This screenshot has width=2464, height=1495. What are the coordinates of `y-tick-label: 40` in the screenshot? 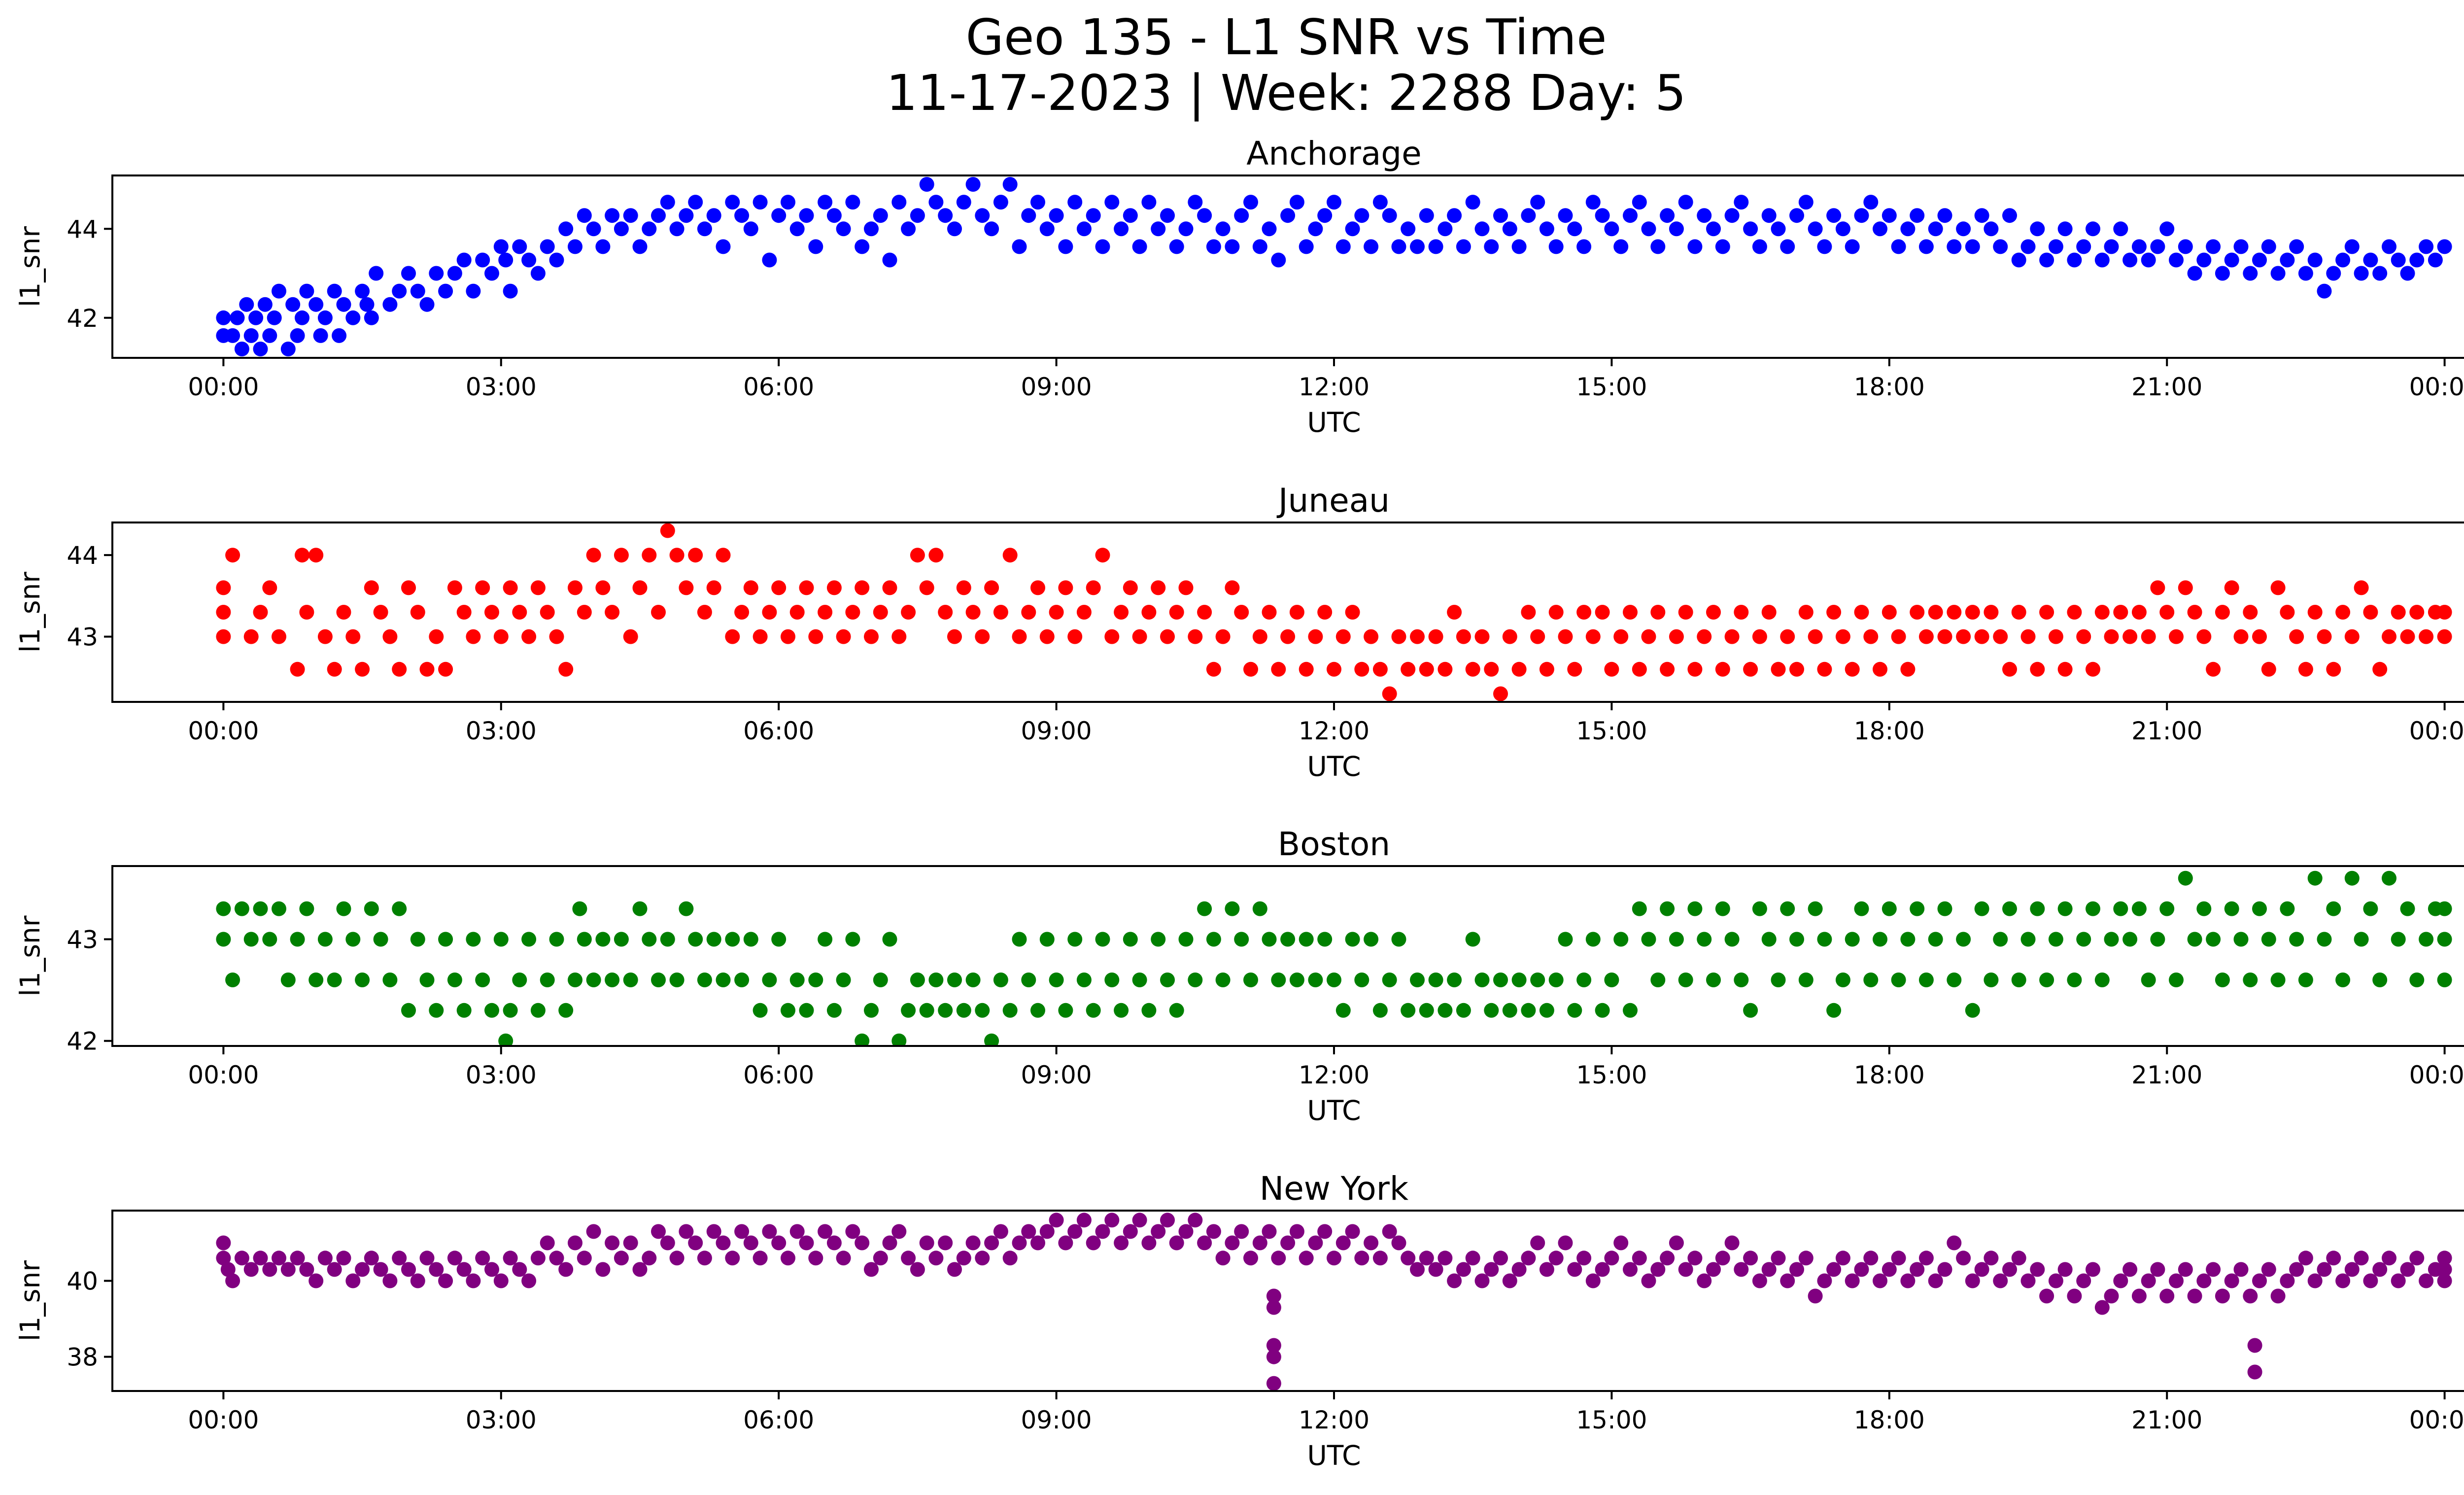 It's located at (82, 1281).